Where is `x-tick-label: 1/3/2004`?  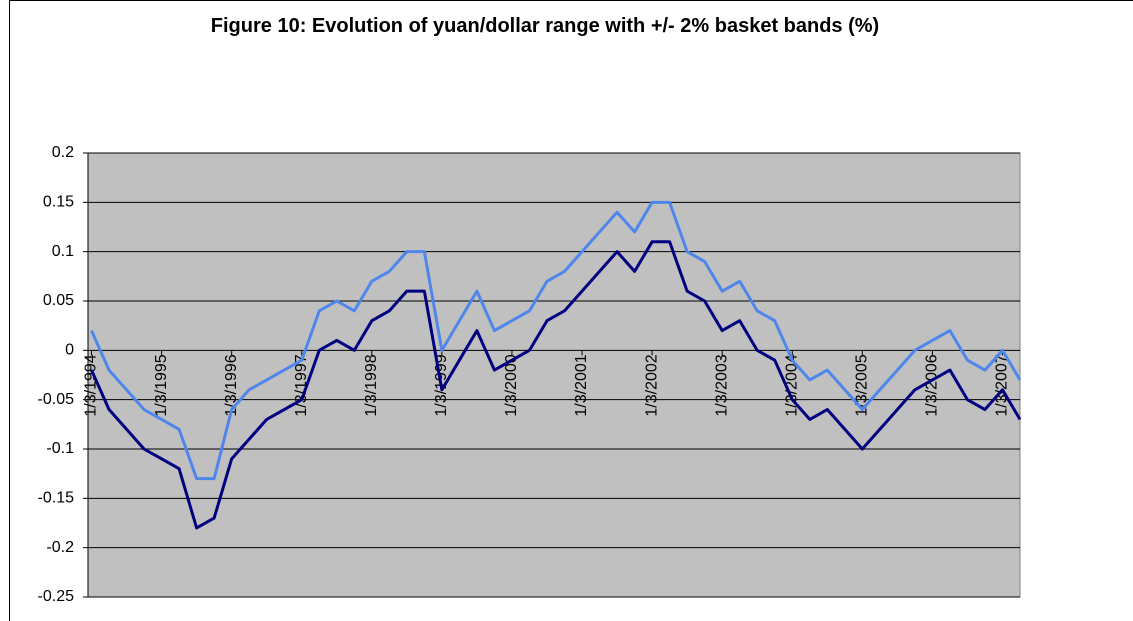 x-tick-label: 1/3/2004 is located at coordinates (791, 385).